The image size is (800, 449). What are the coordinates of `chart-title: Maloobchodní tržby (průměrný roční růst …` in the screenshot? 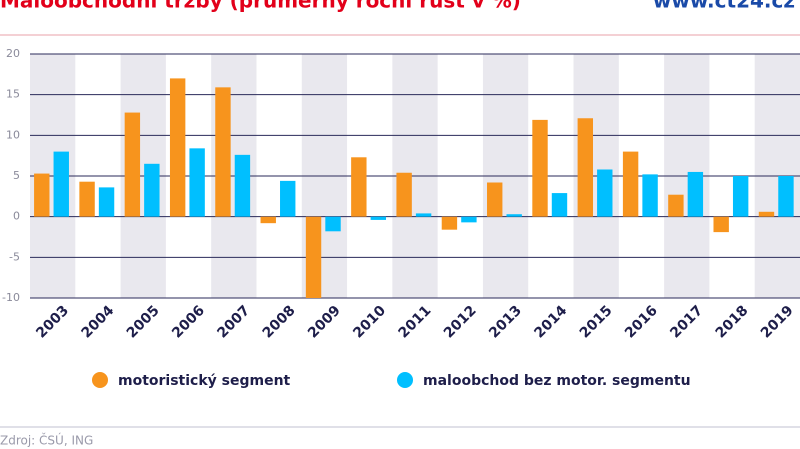 It's located at (260, 6).